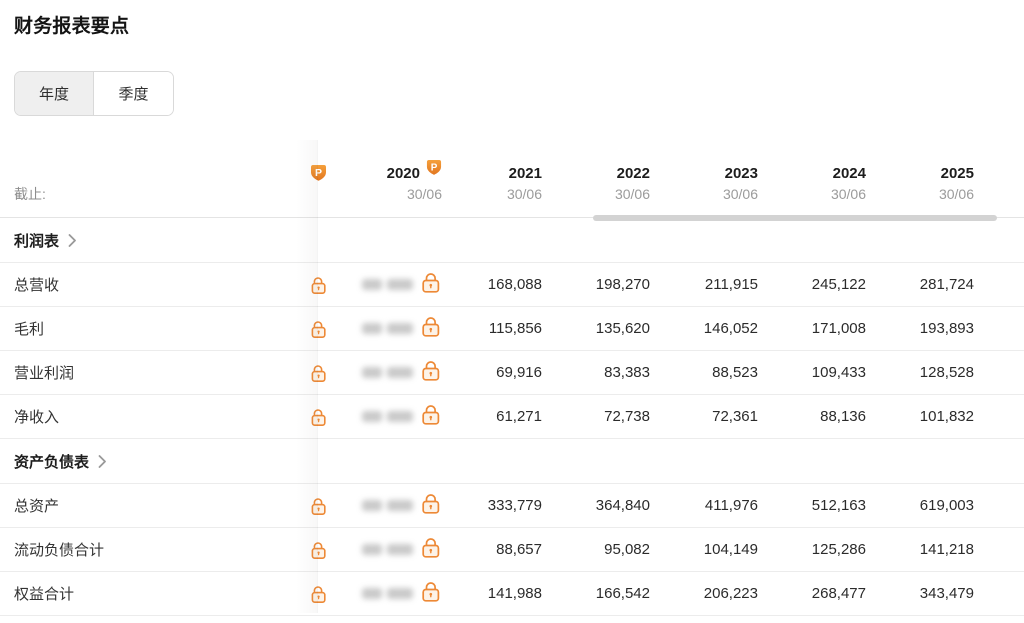 Image resolution: width=1024 pixels, height=623 pixels. I want to click on tab-annual: 年度, so click(54, 93).